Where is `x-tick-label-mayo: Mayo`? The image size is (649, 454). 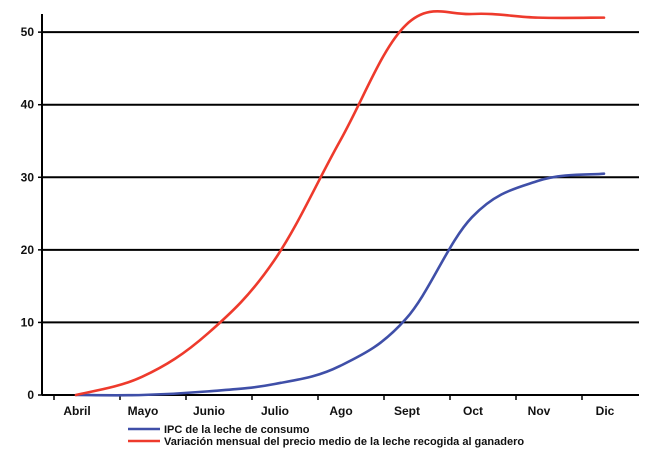 x-tick-label-mayo: Mayo is located at coordinates (143, 411).